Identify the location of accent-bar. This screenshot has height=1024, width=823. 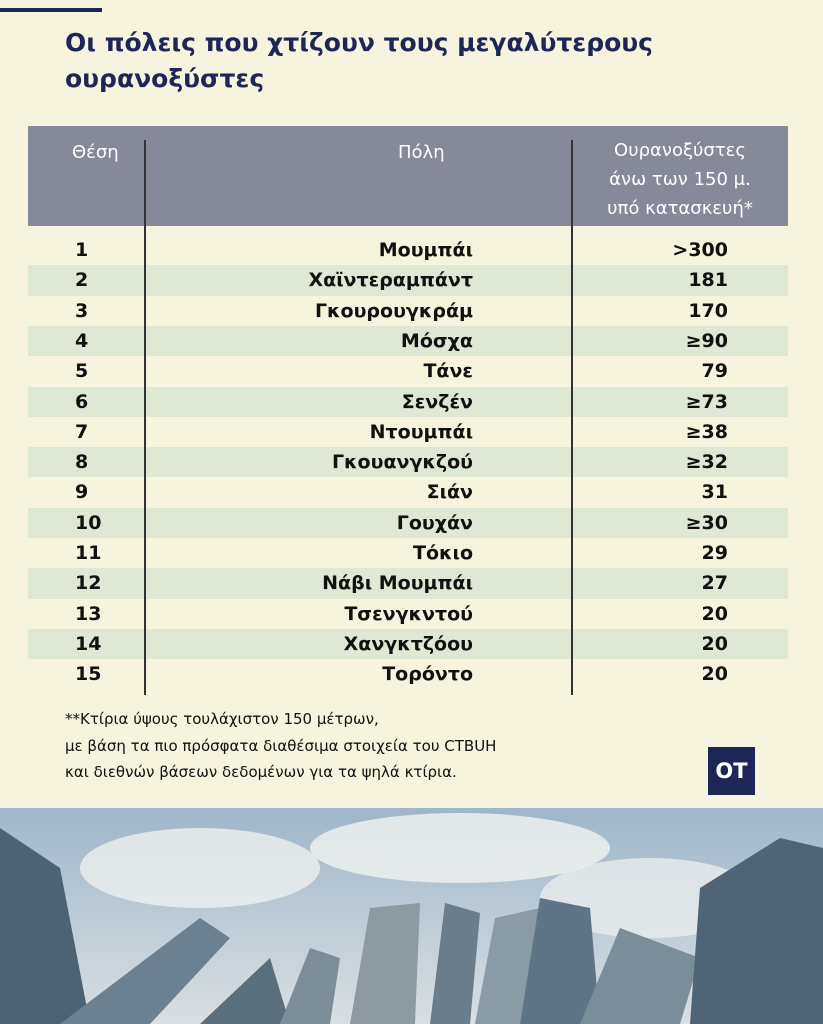
(51, 10).